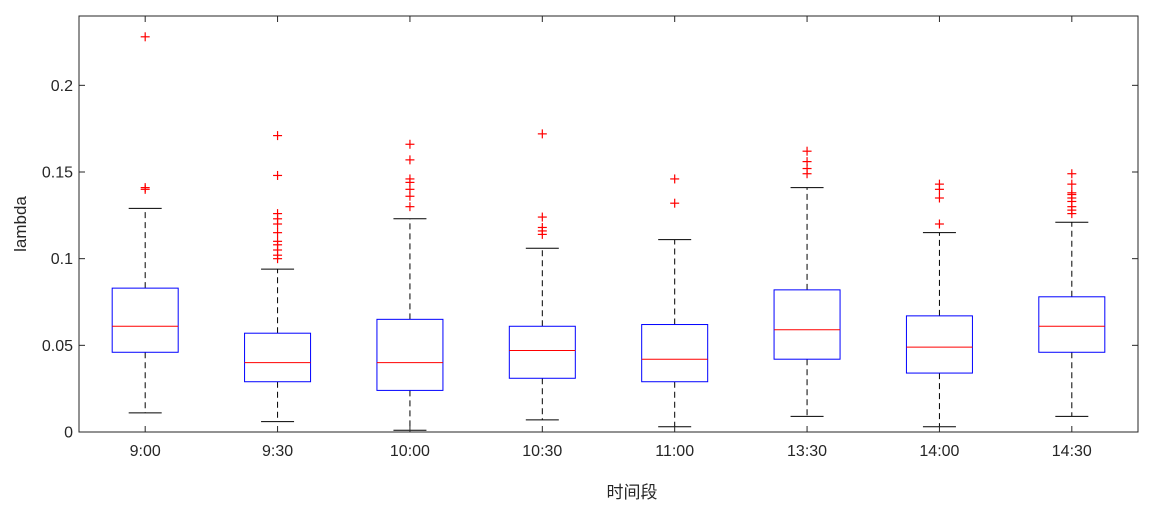 The height and width of the screenshot is (507, 1149). What do you see at coordinates (542, 451) in the screenshot?
I see `x-tick-label: 10:30` at bounding box center [542, 451].